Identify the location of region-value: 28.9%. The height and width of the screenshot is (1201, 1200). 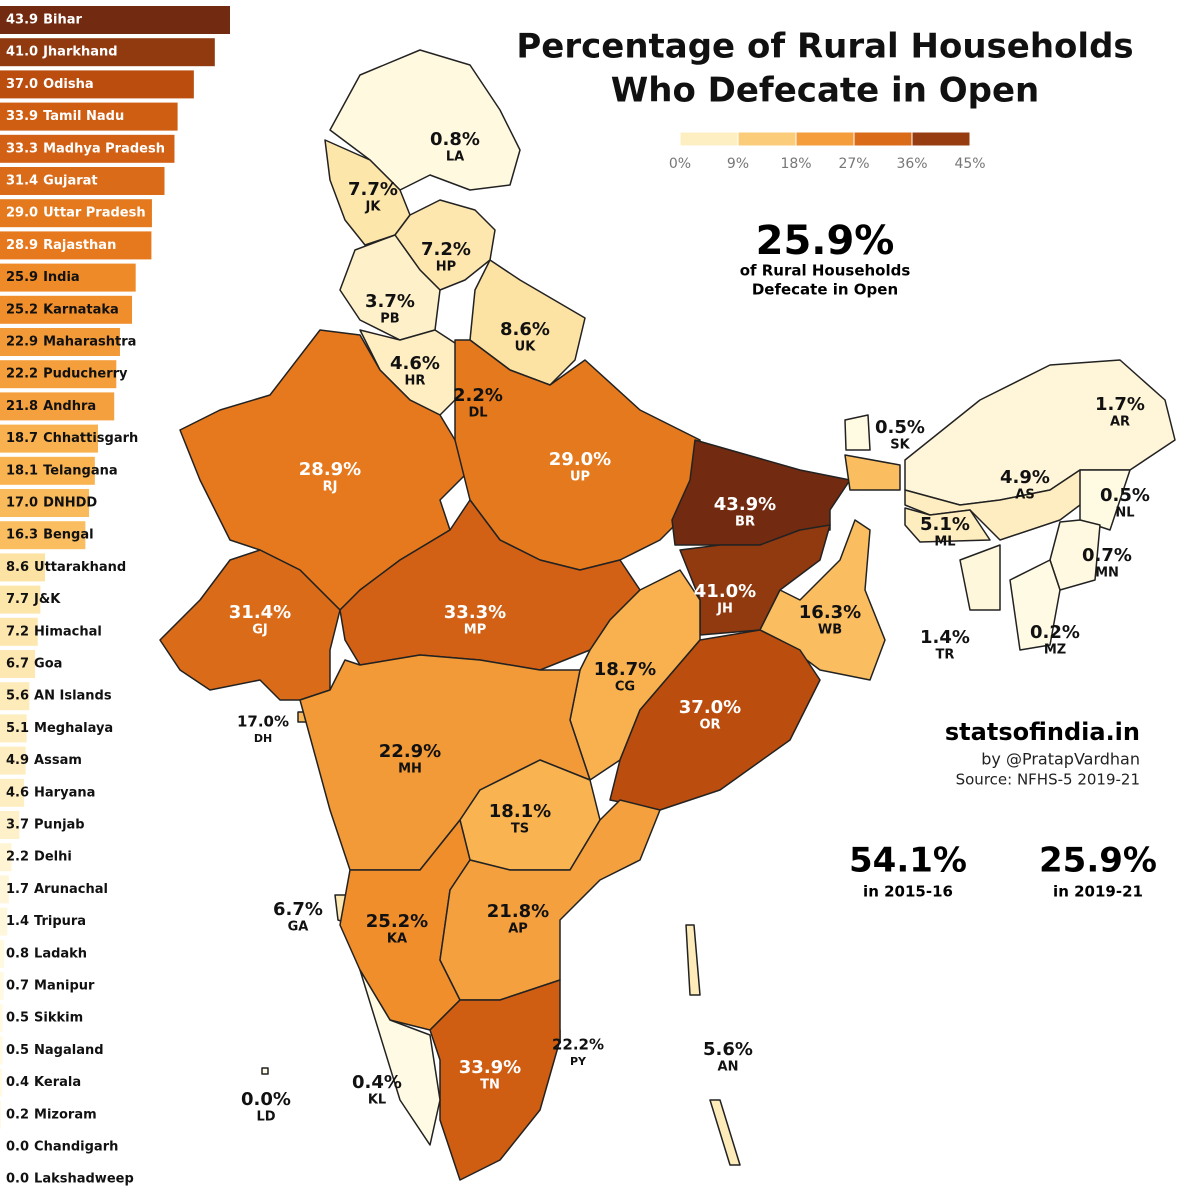
(330, 469).